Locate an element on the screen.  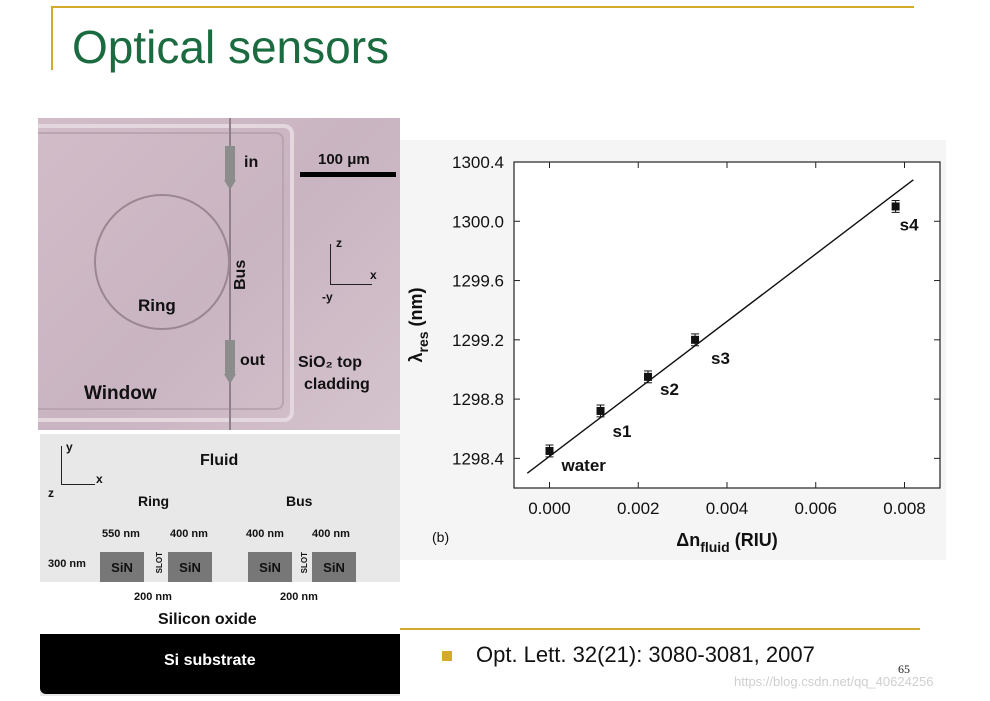
ring-label: Ring is located at coordinates (157, 305).